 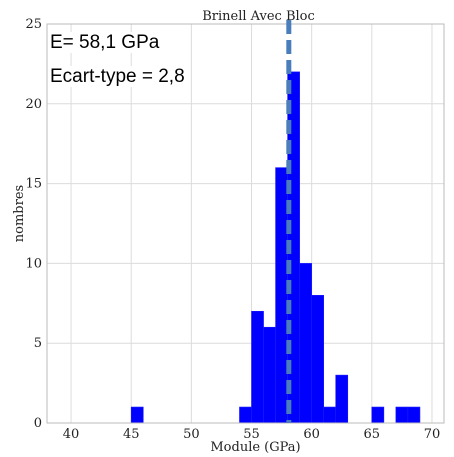 What do you see at coordinates (33, 263) in the screenshot?
I see `y-tick-label: 10` at bounding box center [33, 263].